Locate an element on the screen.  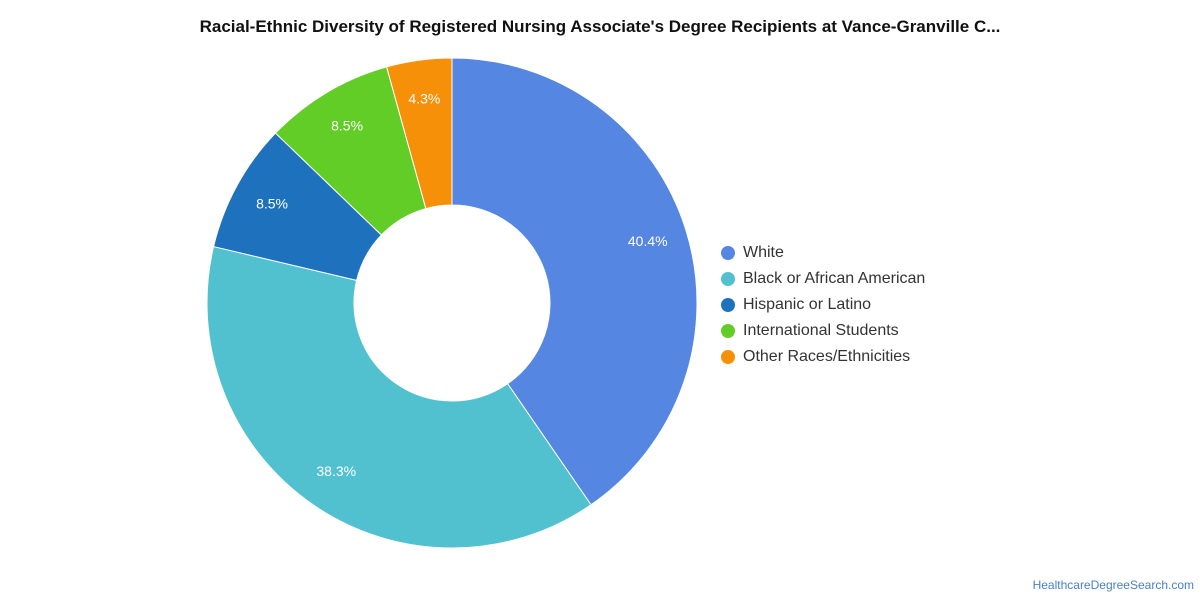
slice-label: 38.3% is located at coordinates (336, 471).